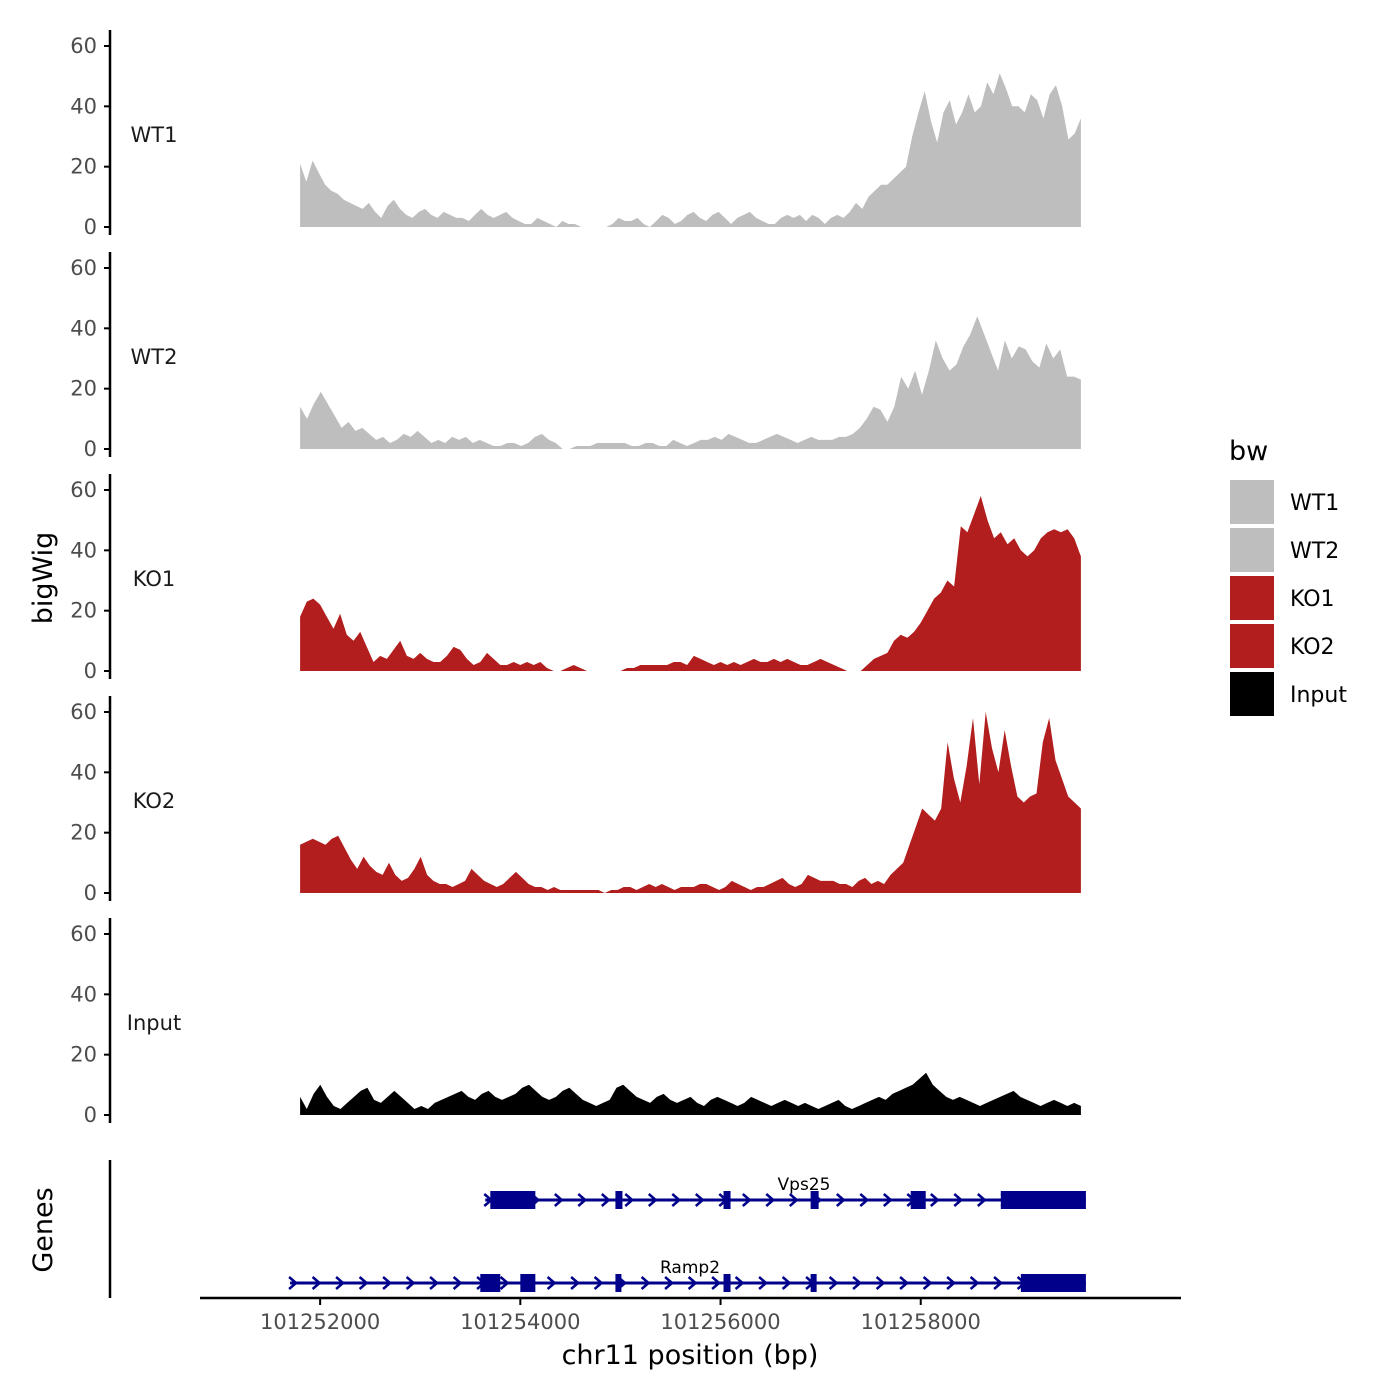 The width and height of the screenshot is (1400, 1400). I want to click on legend-label: WT1, so click(1314, 503).